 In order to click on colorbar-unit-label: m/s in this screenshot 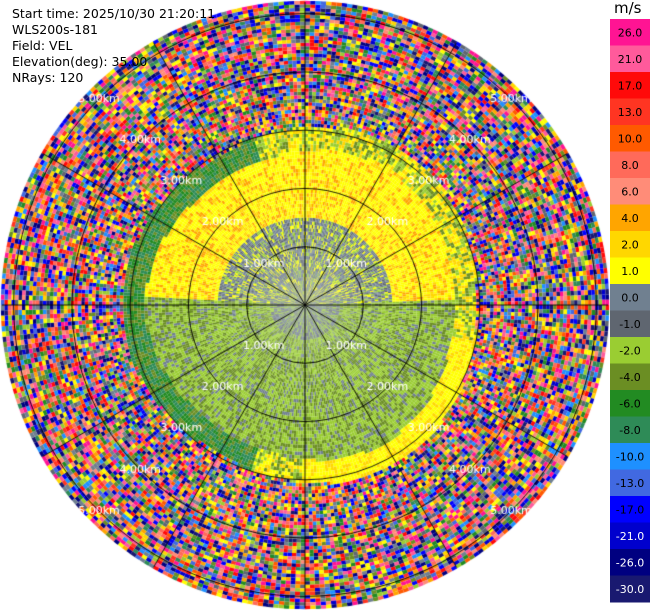, I will do `click(628, 8)`.